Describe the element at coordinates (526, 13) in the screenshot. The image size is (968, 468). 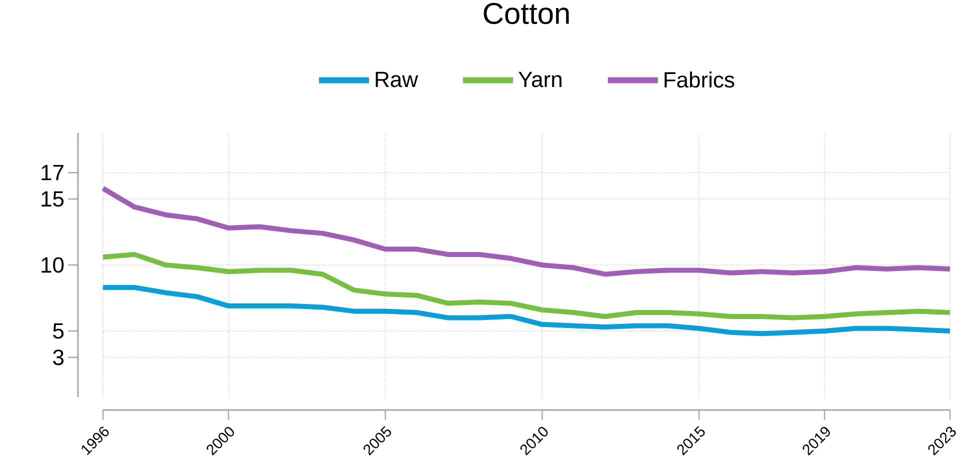
I see `chart-title: Cotton` at that location.